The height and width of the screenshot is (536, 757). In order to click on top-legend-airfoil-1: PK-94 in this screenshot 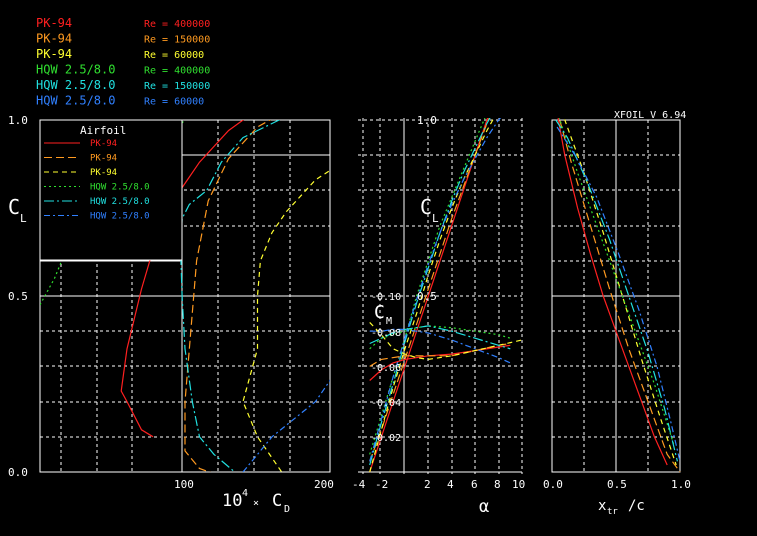, I will do `click(54, 39)`.